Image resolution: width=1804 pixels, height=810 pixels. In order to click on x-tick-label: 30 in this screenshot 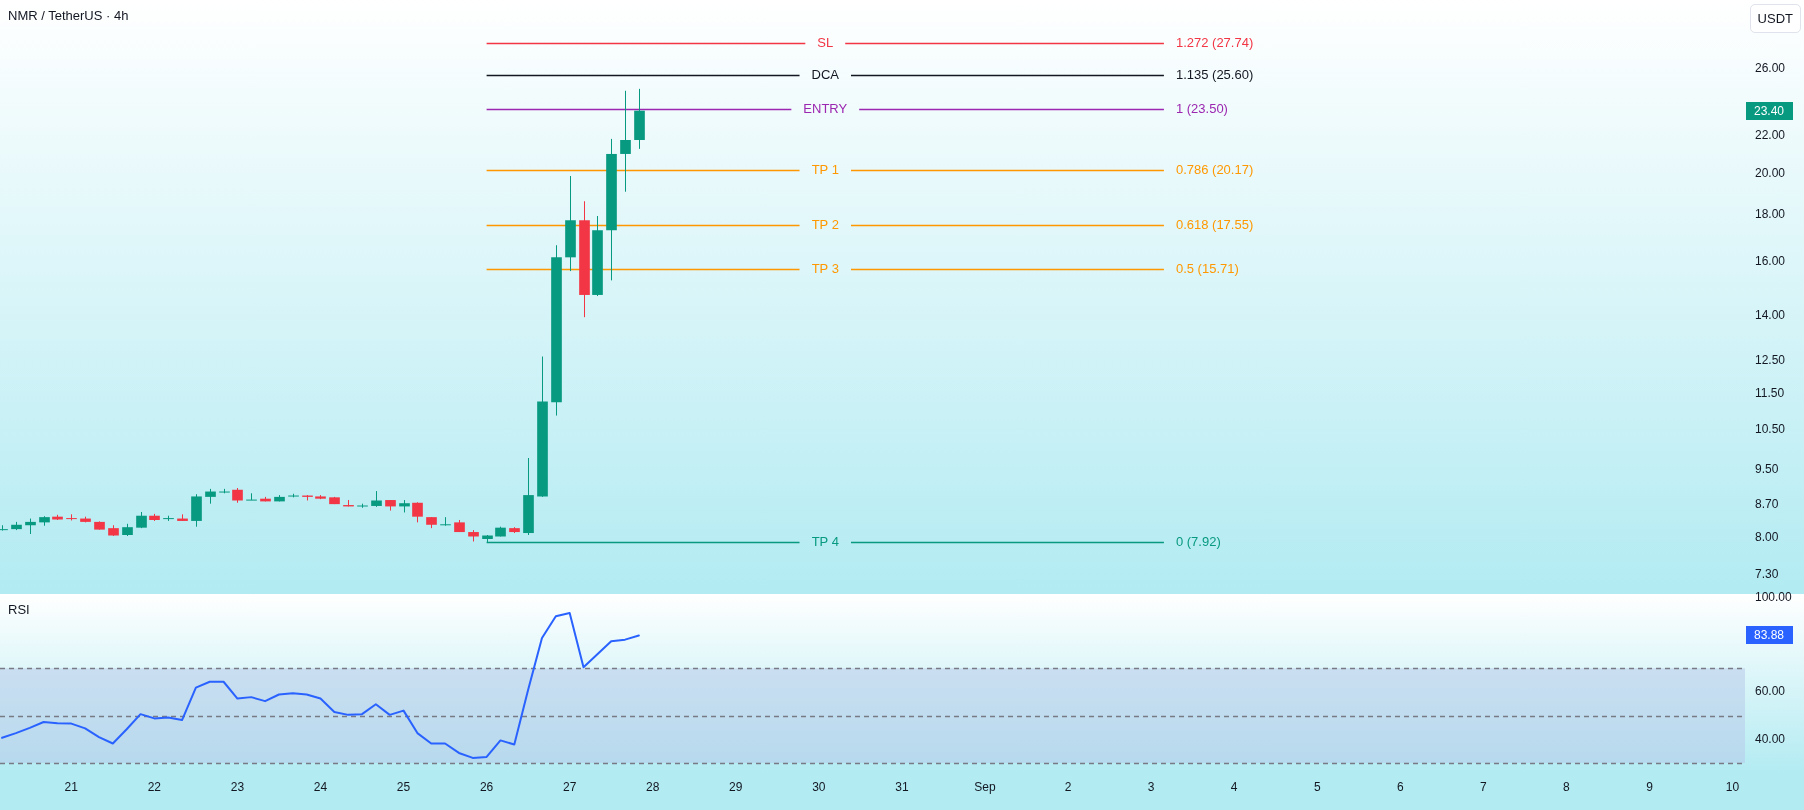, I will do `click(819, 786)`.